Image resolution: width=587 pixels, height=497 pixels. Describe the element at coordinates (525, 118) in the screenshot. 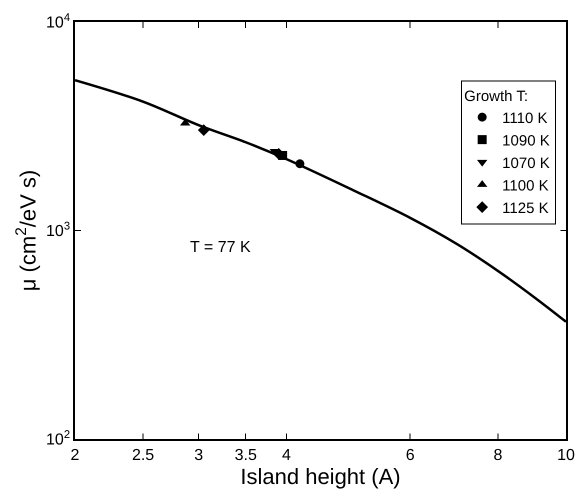

I see `legend-label: 1110 K` at that location.